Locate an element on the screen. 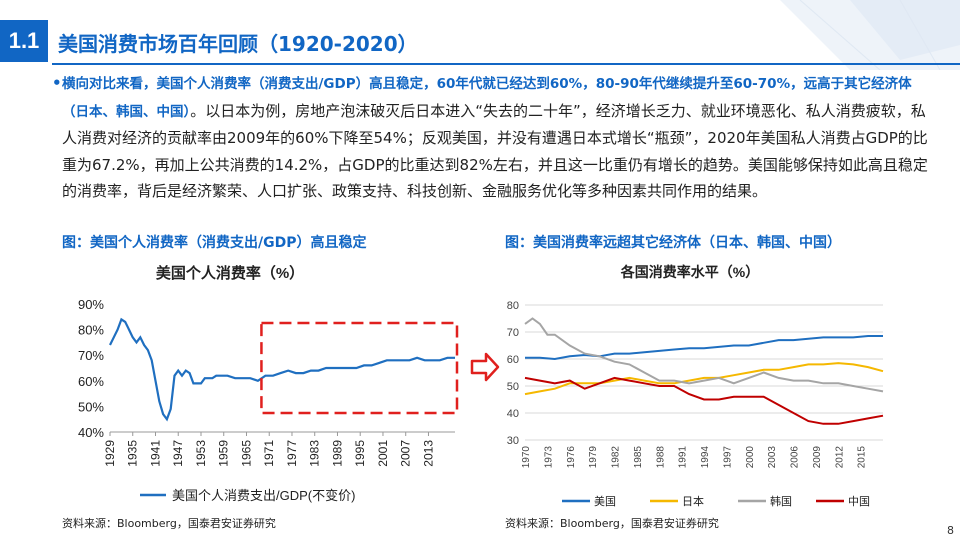 The height and width of the screenshot is (540, 960). header-decoration is located at coordinates (830, 35).